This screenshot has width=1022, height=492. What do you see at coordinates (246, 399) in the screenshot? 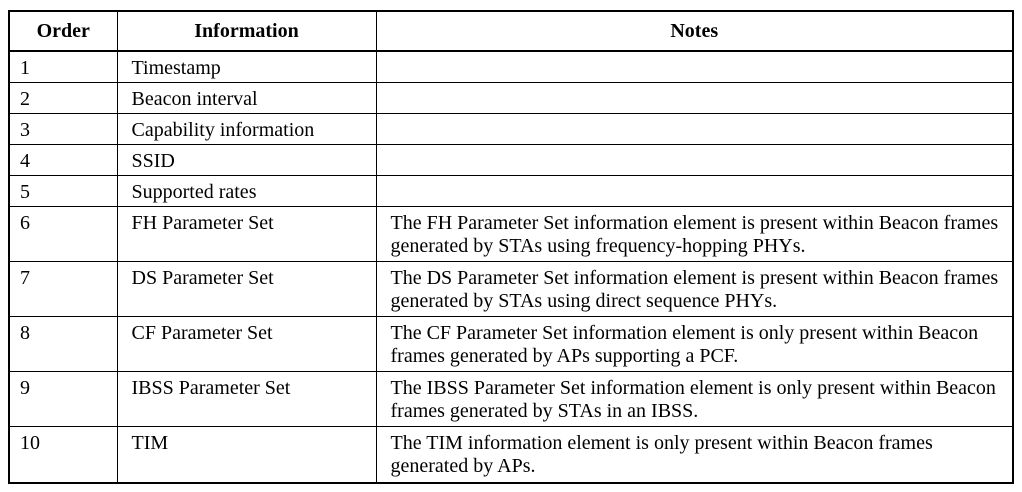
I see `information-cell: IBSS Parameter Set` at bounding box center [246, 399].